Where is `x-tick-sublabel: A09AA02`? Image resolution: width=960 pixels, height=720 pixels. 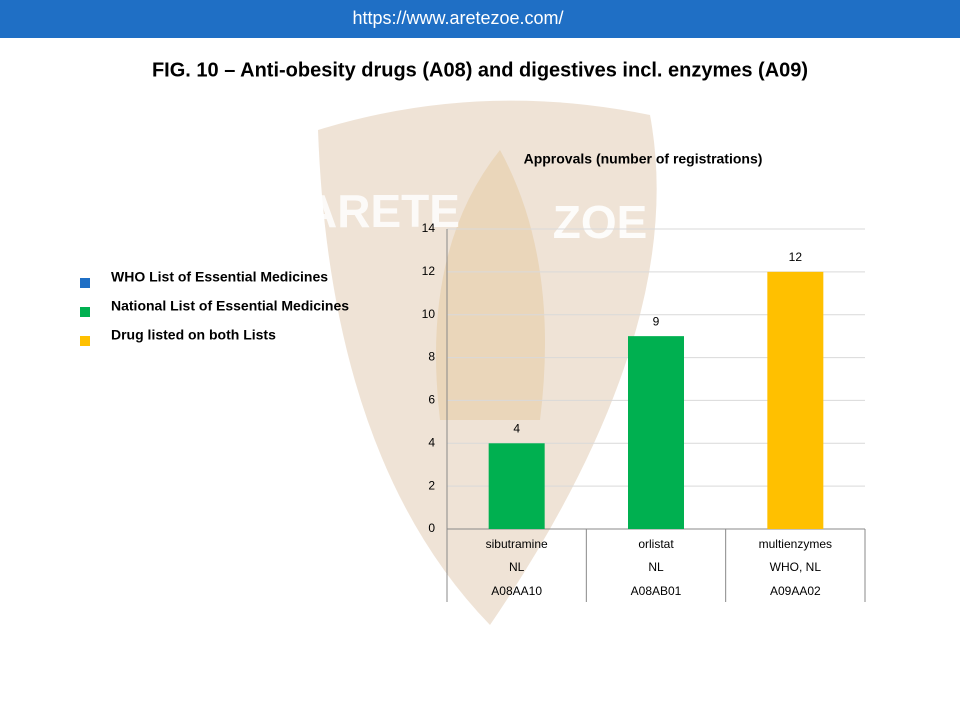
x-tick-sublabel: A09AA02 is located at coordinates (795, 591).